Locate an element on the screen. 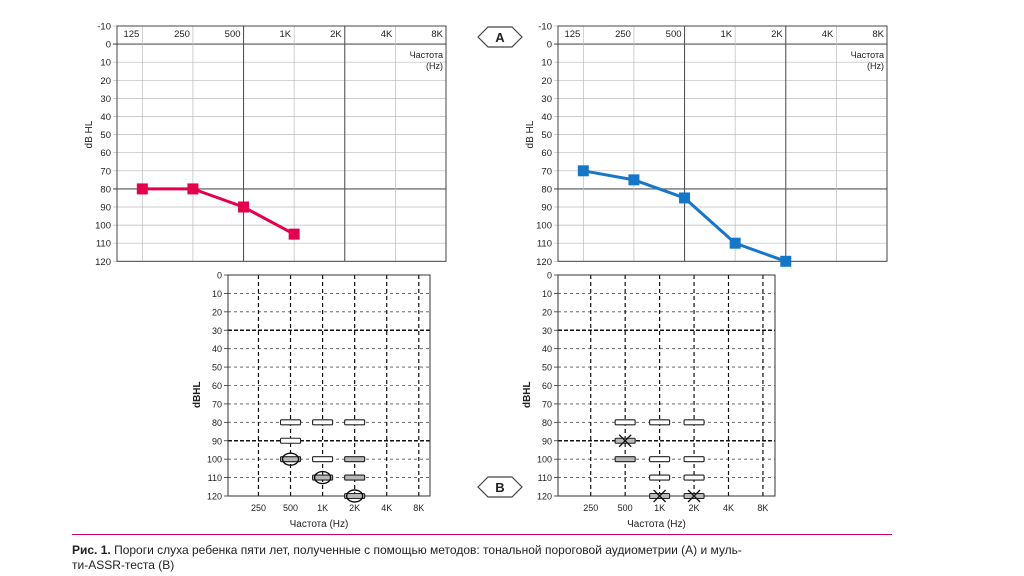  x-axis-label: Частота is located at coordinates (867, 55).